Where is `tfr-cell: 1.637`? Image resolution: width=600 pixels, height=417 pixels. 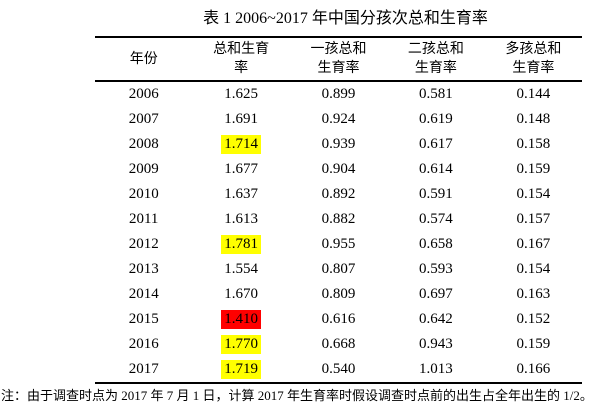 tfr-cell: 1.637 is located at coordinates (240, 194).